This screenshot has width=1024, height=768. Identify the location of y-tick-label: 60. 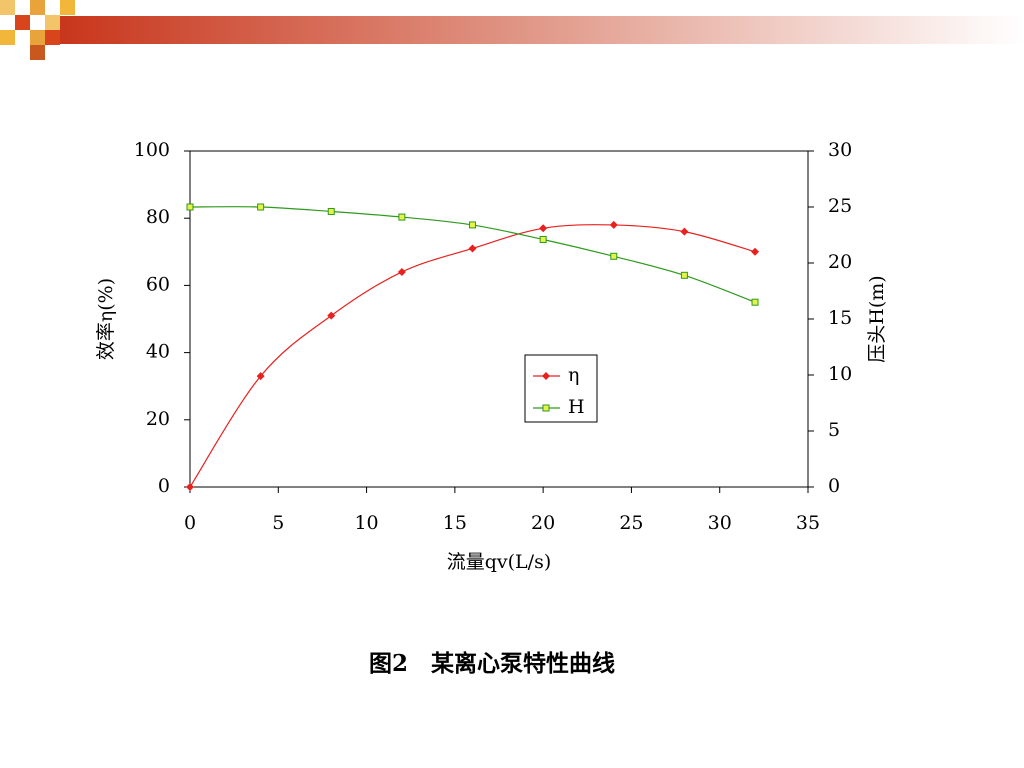
(158, 284).